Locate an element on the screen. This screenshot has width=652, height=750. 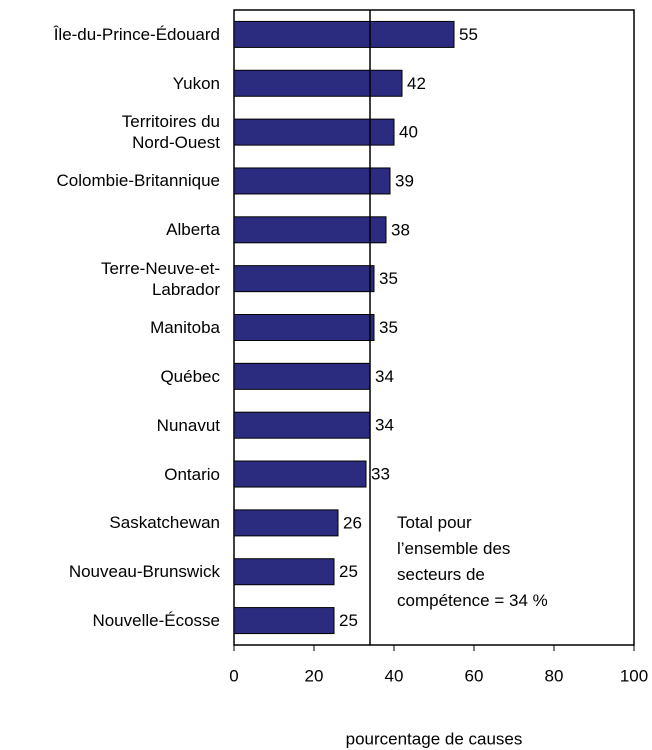
y-tick-label: Territoires du Nord-Ouest is located at coordinates (170, 132).